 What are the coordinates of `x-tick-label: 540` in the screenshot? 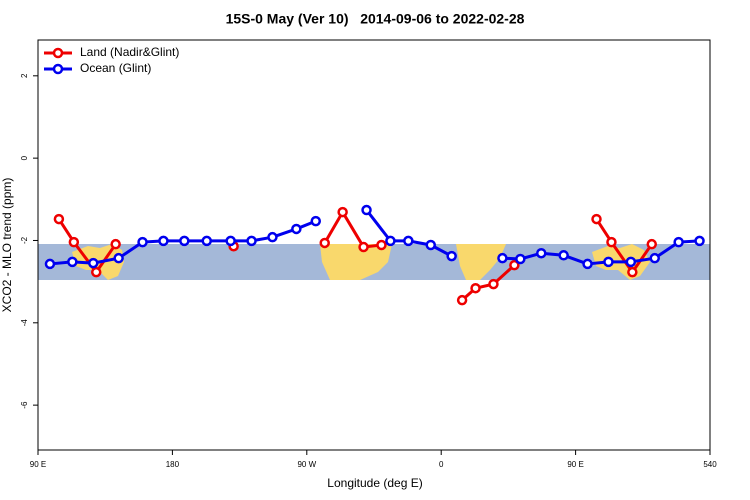 It's located at (710, 464).